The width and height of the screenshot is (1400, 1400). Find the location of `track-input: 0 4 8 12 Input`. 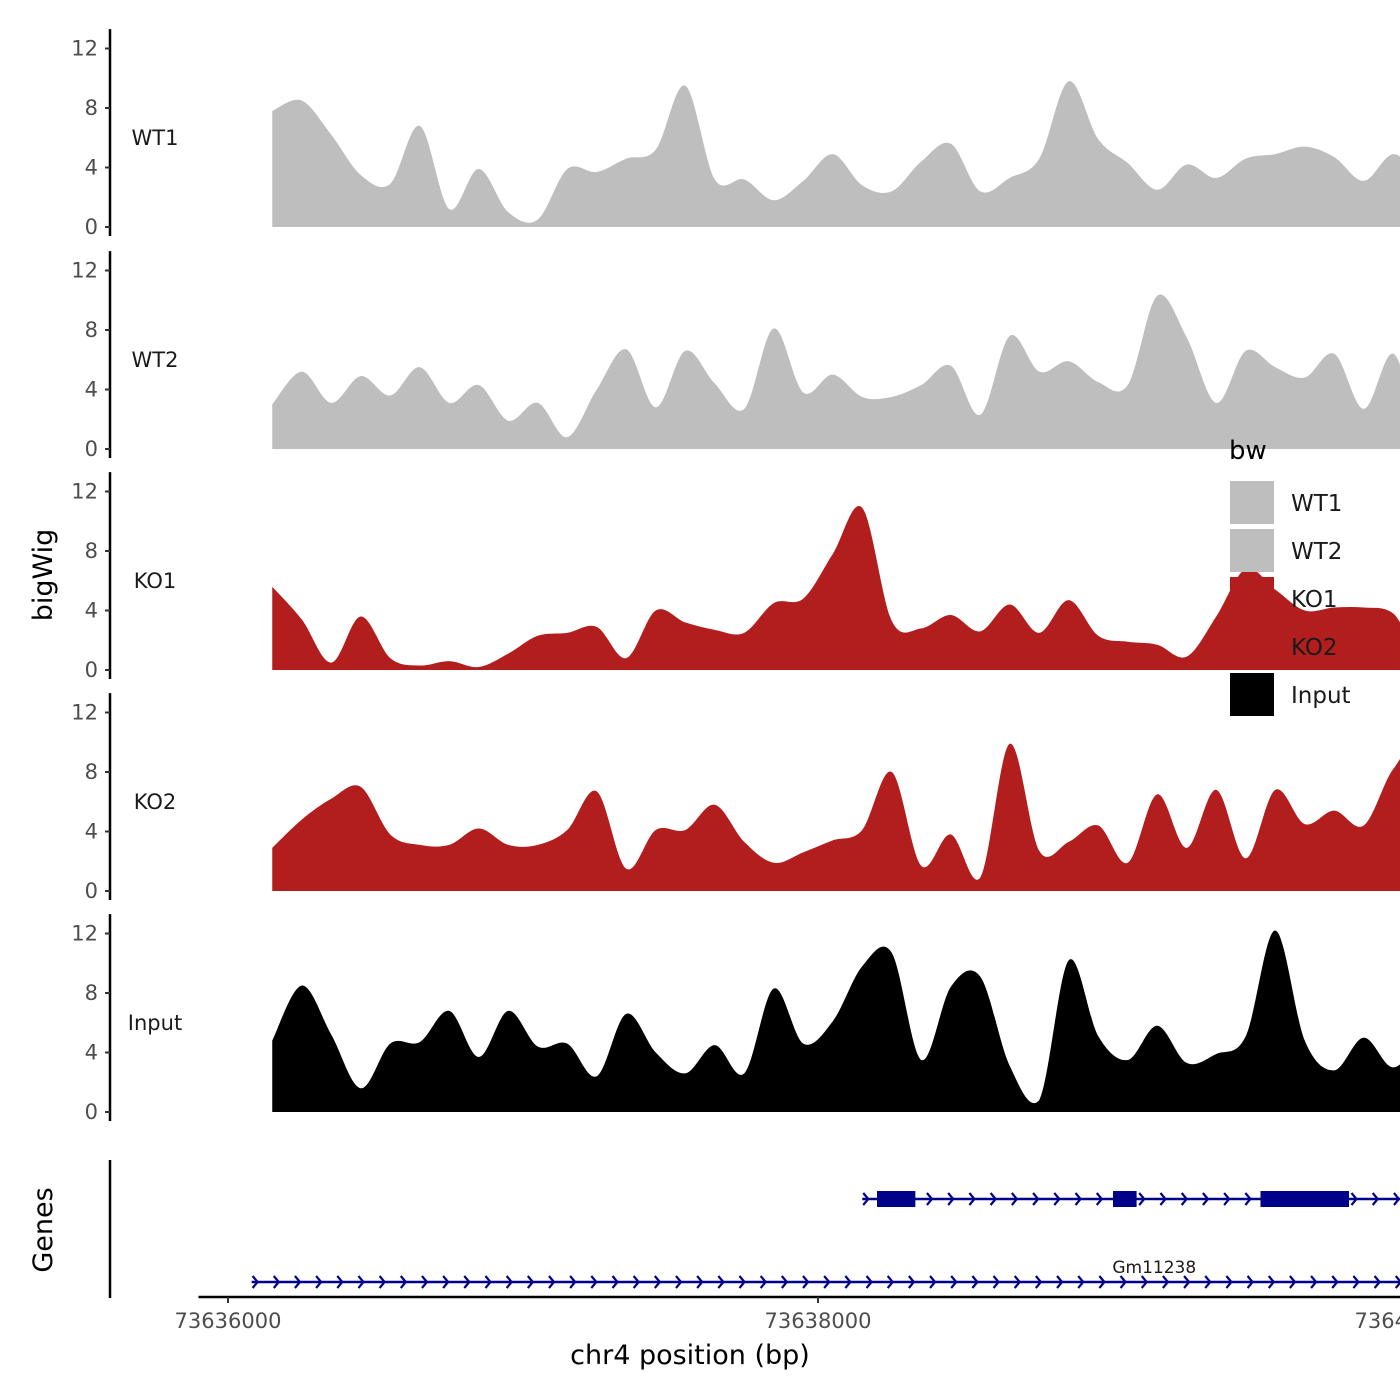

track-input: 0 4 8 12 Input is located at coordinates (735, 1019).